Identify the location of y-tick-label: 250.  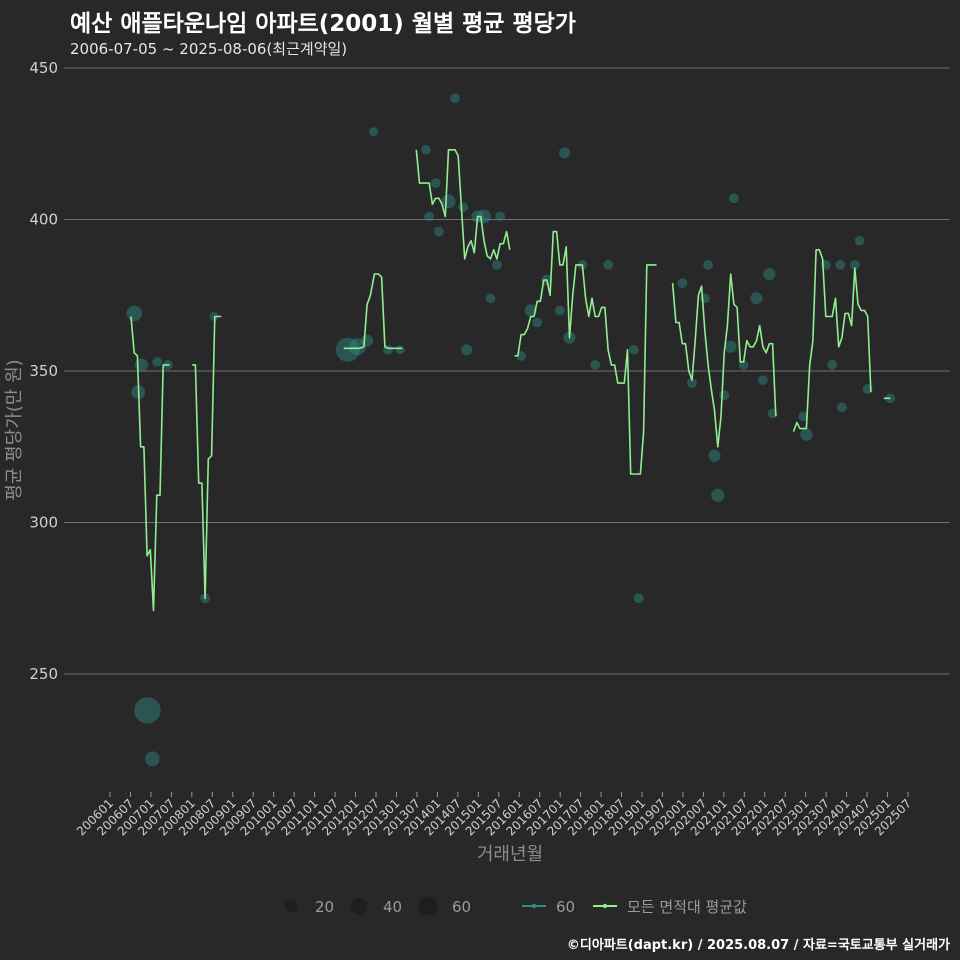
(43, 674).